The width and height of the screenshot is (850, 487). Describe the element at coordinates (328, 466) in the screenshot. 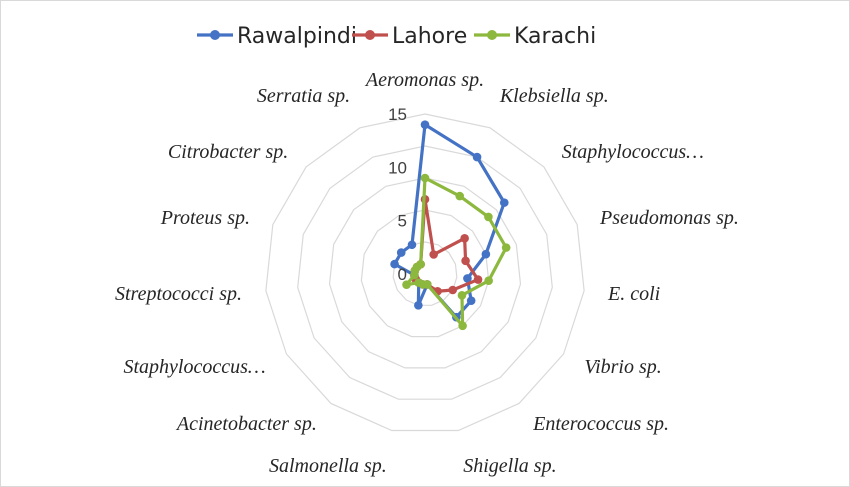

I see `category-label: Salmonella sp.` at that location.